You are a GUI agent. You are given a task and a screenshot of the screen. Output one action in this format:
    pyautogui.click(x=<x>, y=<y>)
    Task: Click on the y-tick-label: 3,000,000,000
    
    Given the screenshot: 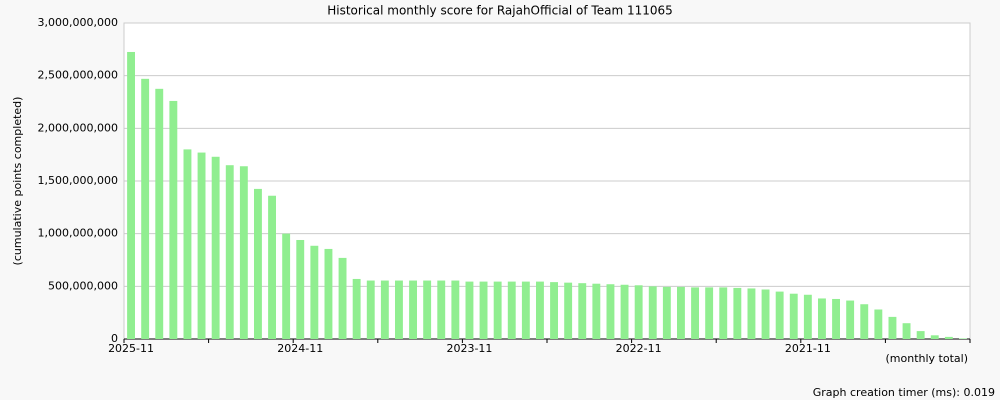 What is the action you would take?
    pyautogui.click(x=78, y=22)
    